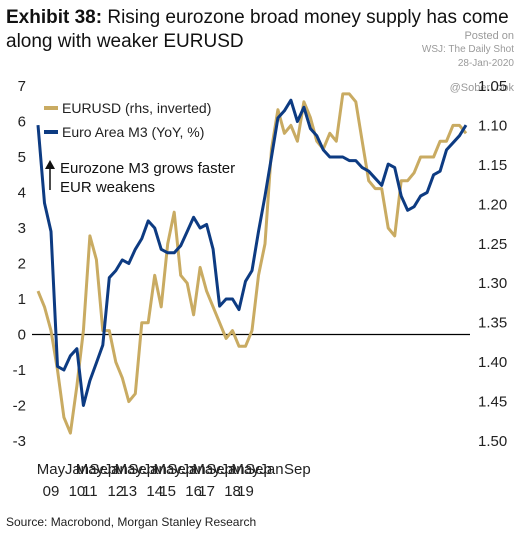 The height and width of the screenshot is (540, 522). Describe the element at coordinates (22, 228) in the screenshot. I see `left-tick-label: 3` at that location.